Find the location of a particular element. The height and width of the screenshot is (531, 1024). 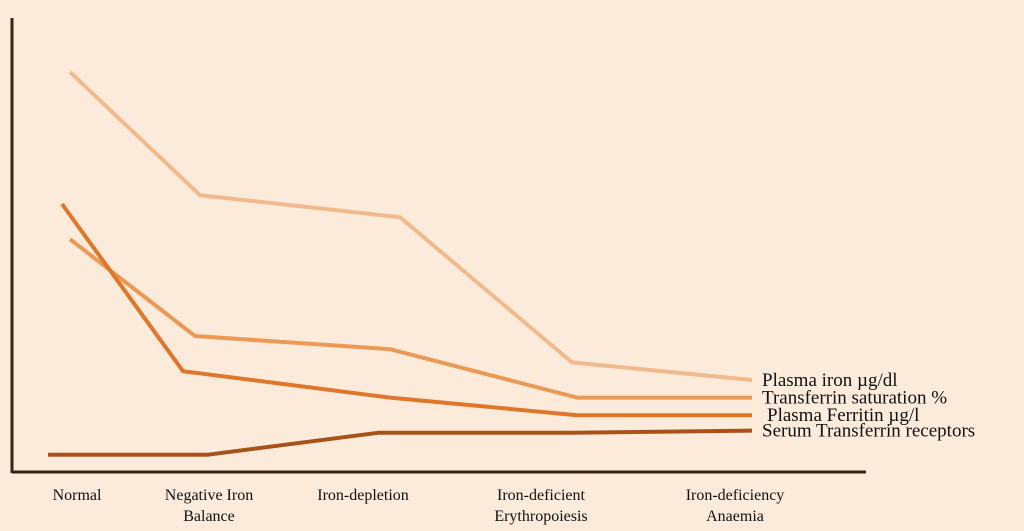

x-tick-label-2: Negative Iron Balance is located at coordinates (209, 506).